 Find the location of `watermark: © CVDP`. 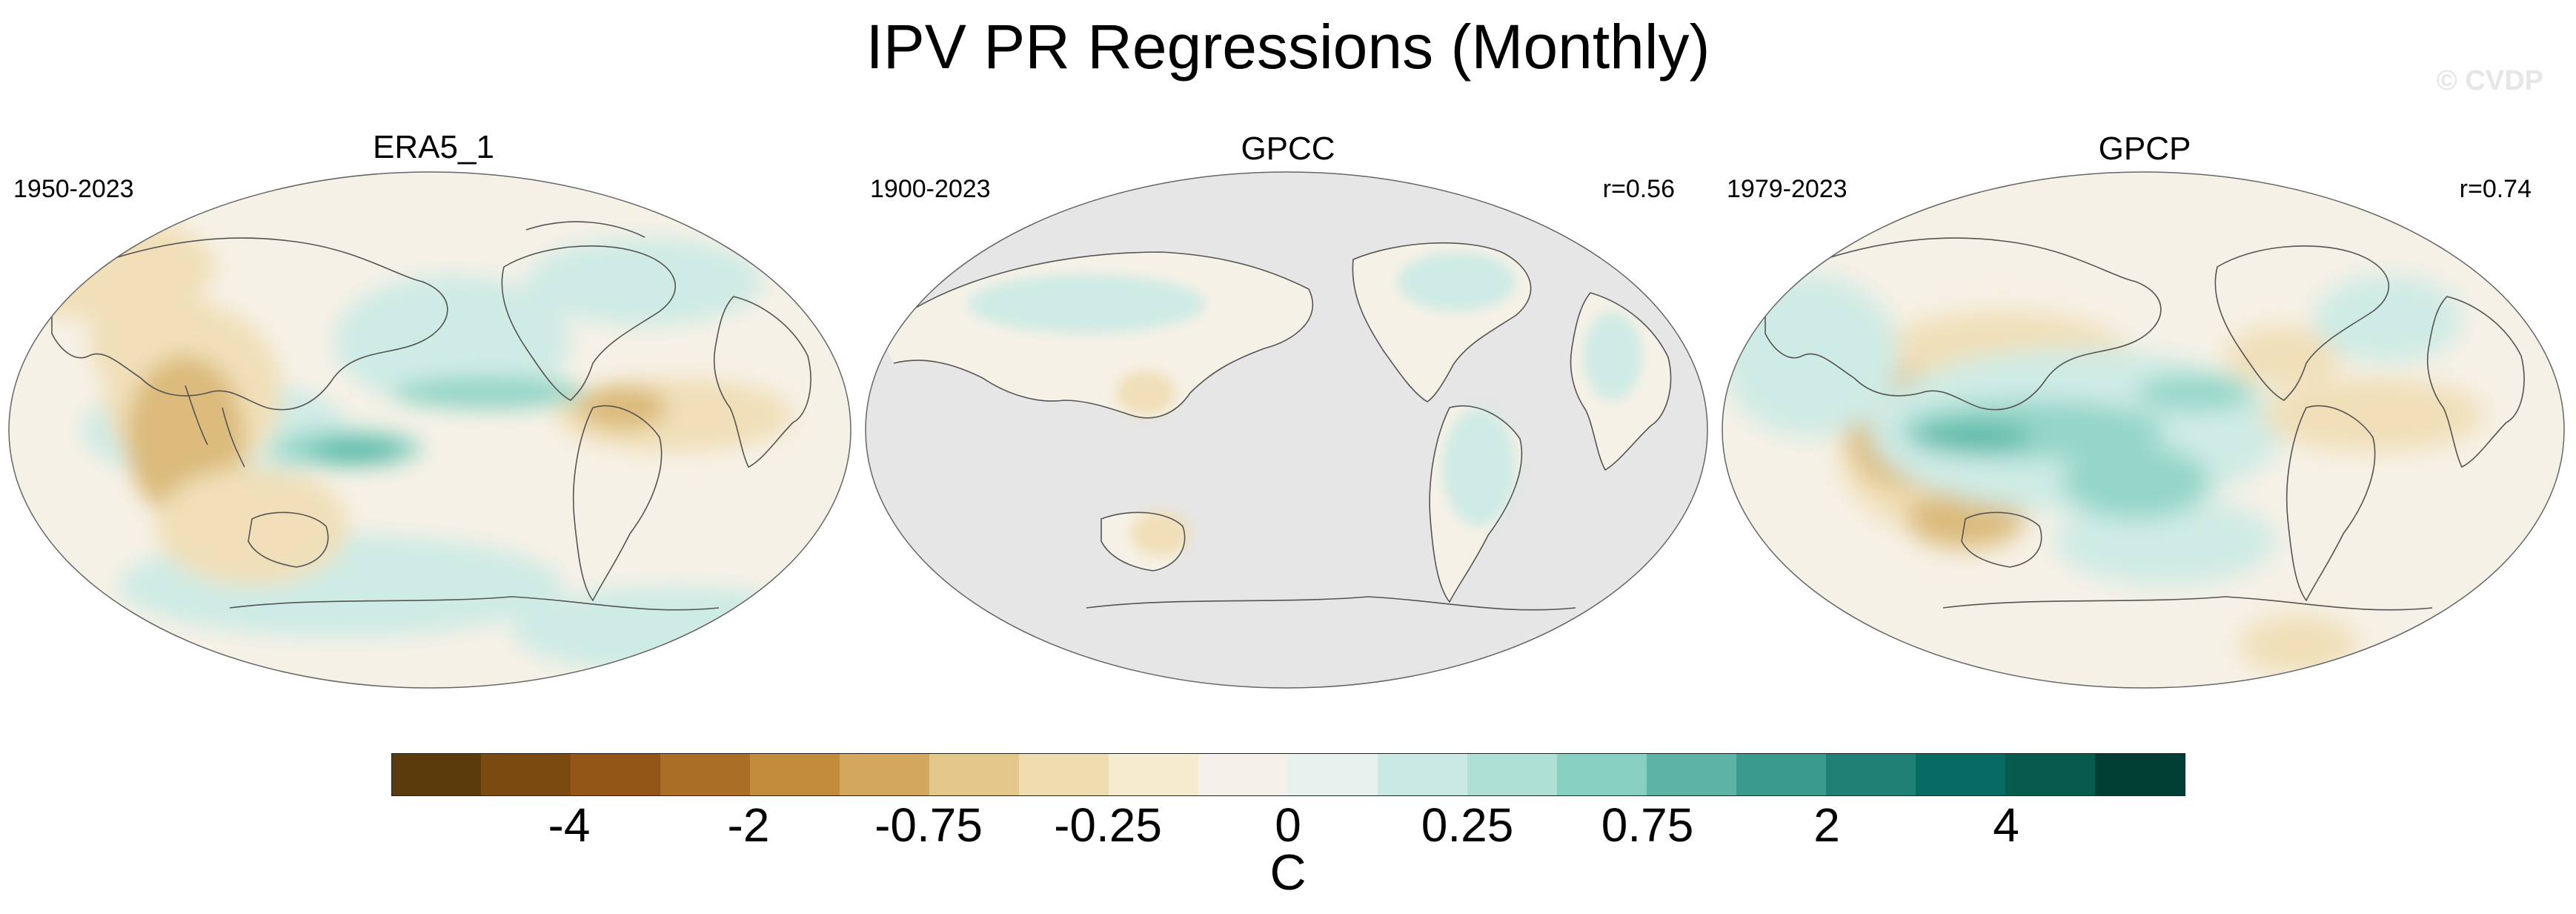

watermark: © CVDP is located at coordinates (2489, 80).